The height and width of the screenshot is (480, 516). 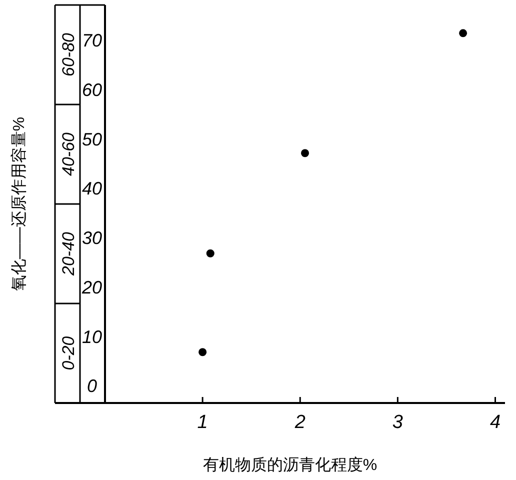 What do you see at coordinates (202, 422) in the screenshot?
I see `x-tick-label: 1` at bounding box center [202, 422].